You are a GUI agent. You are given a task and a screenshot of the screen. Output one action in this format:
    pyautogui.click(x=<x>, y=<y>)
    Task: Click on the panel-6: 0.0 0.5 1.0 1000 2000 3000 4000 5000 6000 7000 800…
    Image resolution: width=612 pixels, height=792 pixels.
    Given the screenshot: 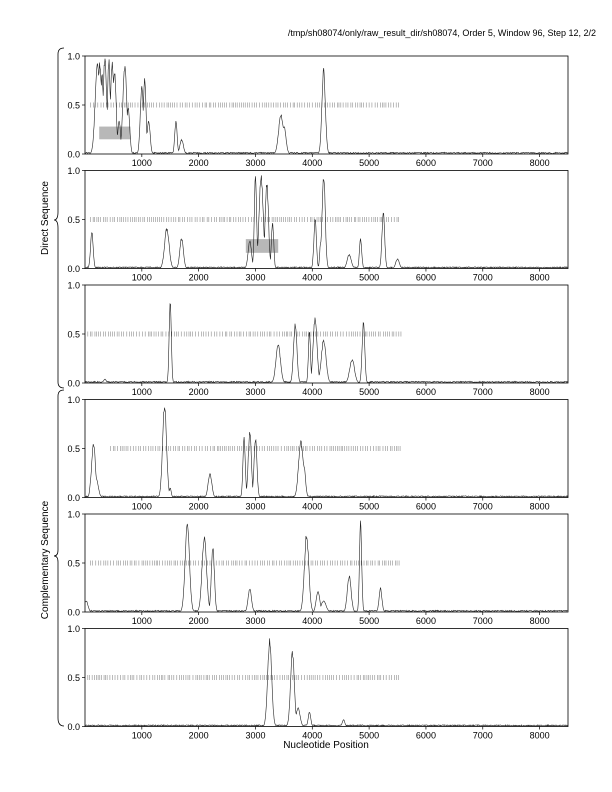 What is the action you would take?
    pyautogui.click(x=318, y=682)
    